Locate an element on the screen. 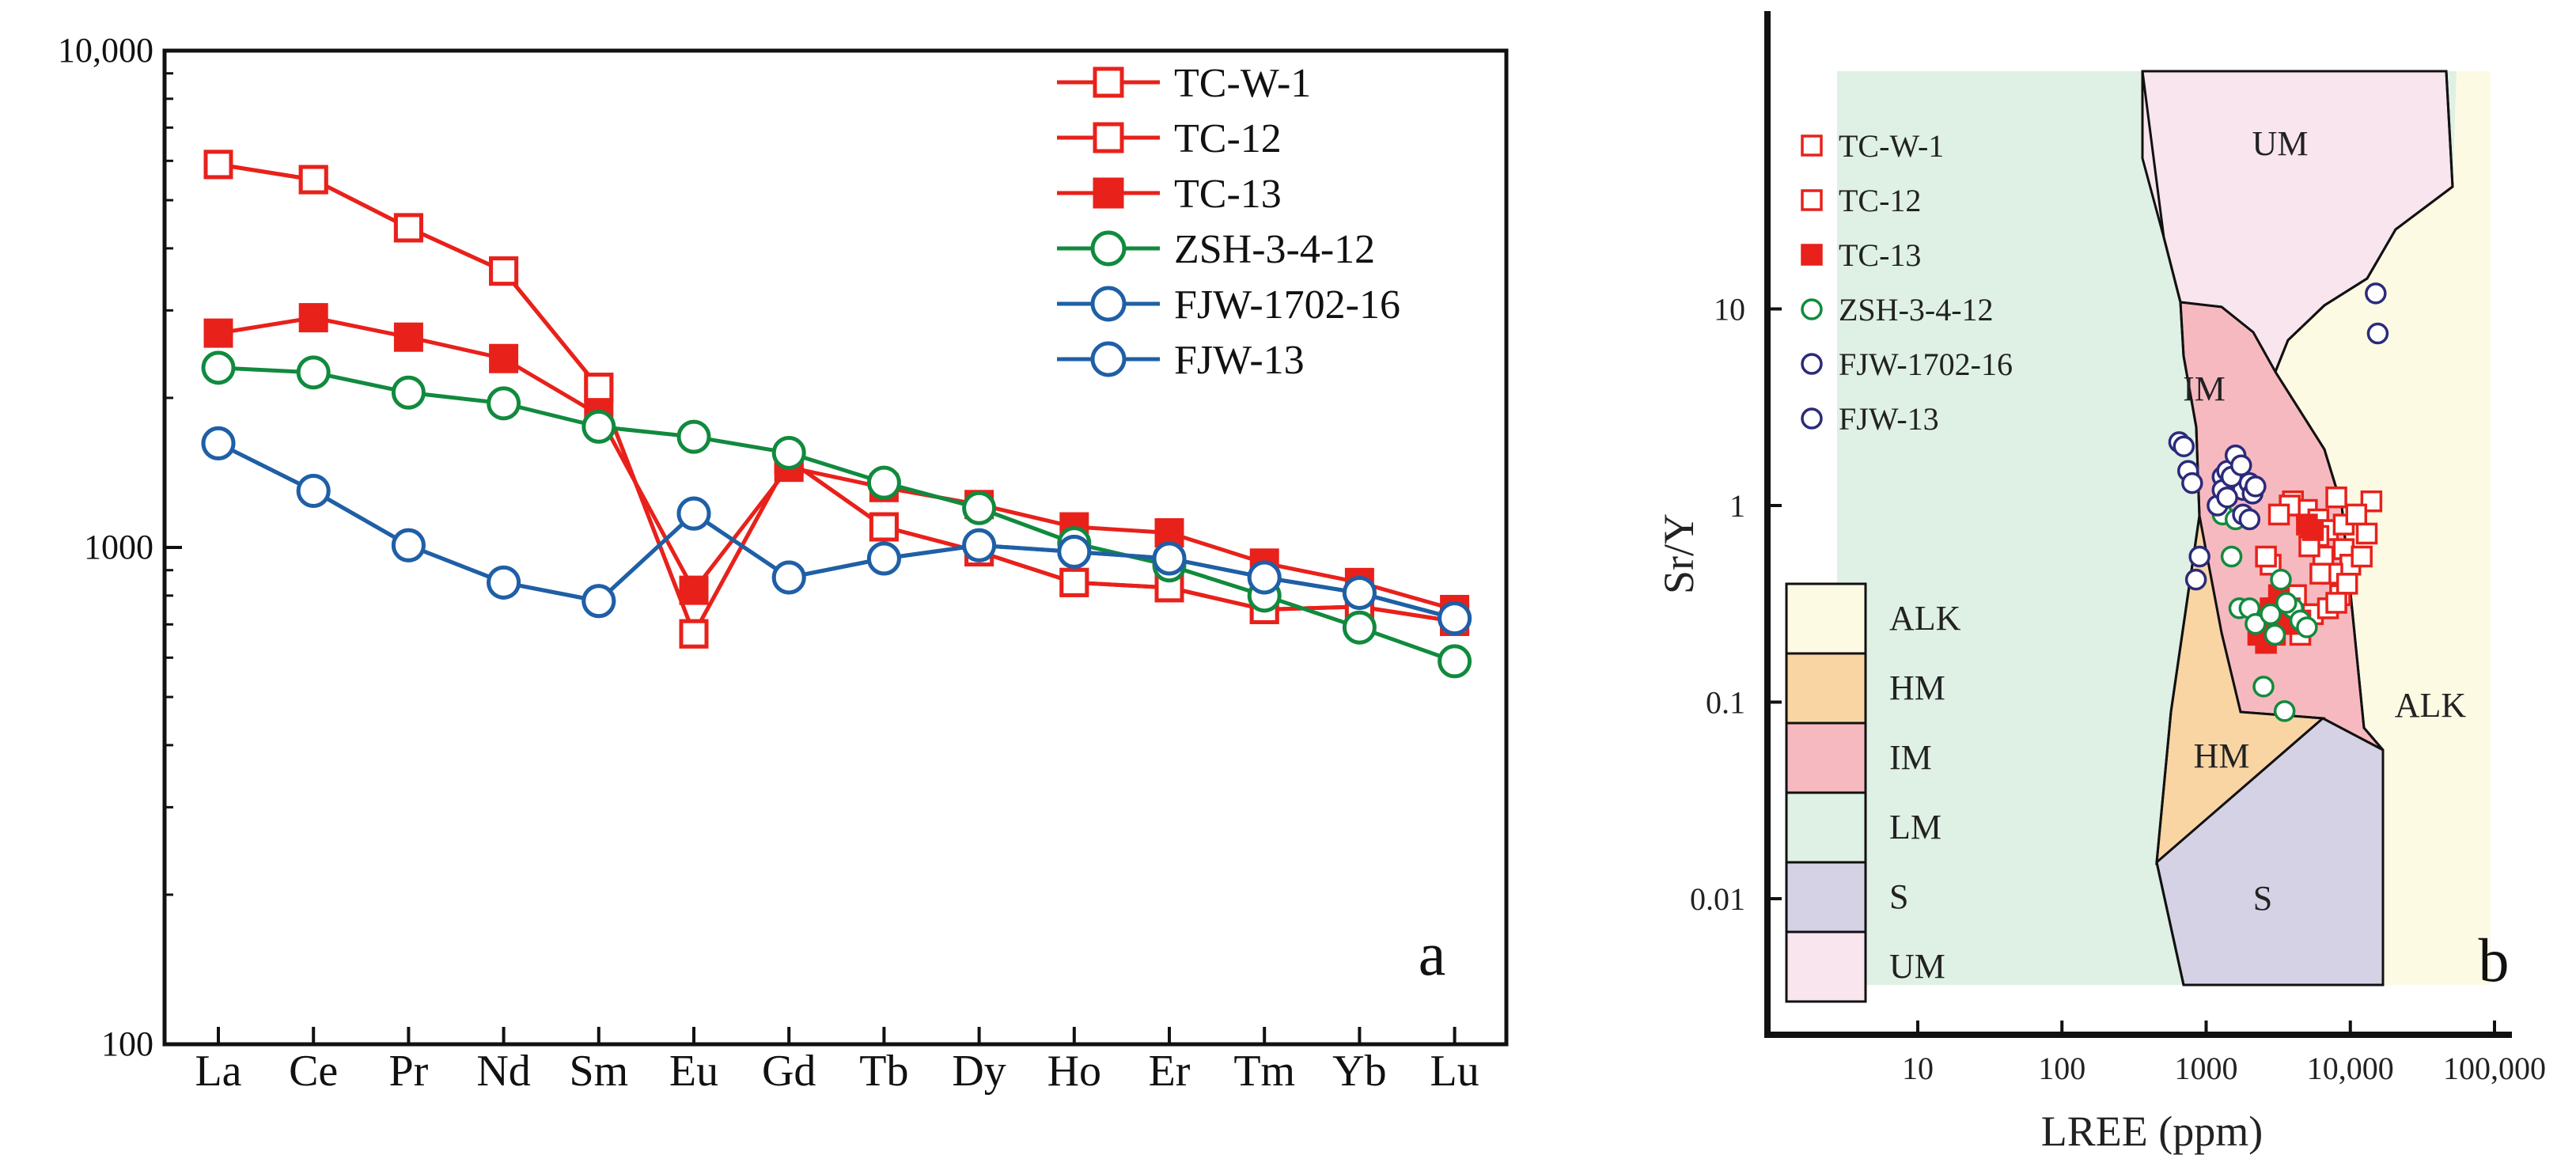 The height and width of the screenshot is (1174, 2576). field-legend-label-im: IM is located at coordinates (1910, 757).